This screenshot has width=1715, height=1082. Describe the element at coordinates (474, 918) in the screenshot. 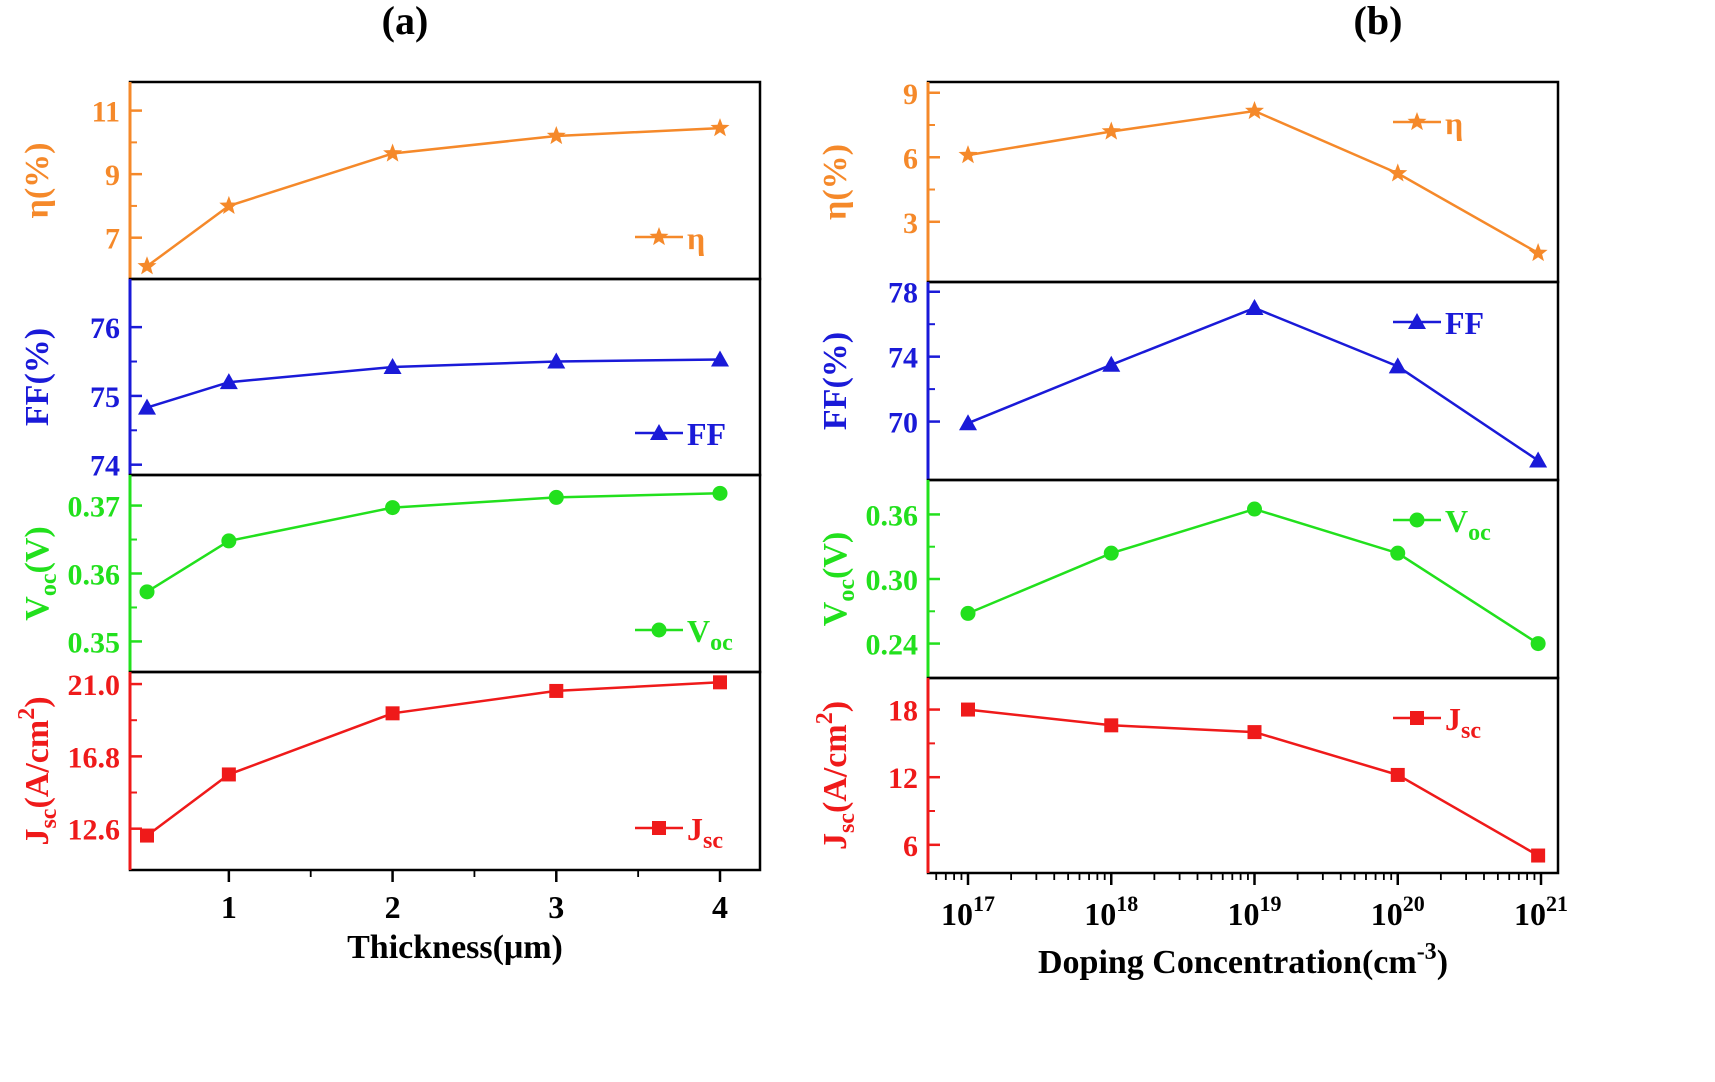

I see `x-axis-a: 1 2 3 4 Thickness(μm)` at that location.